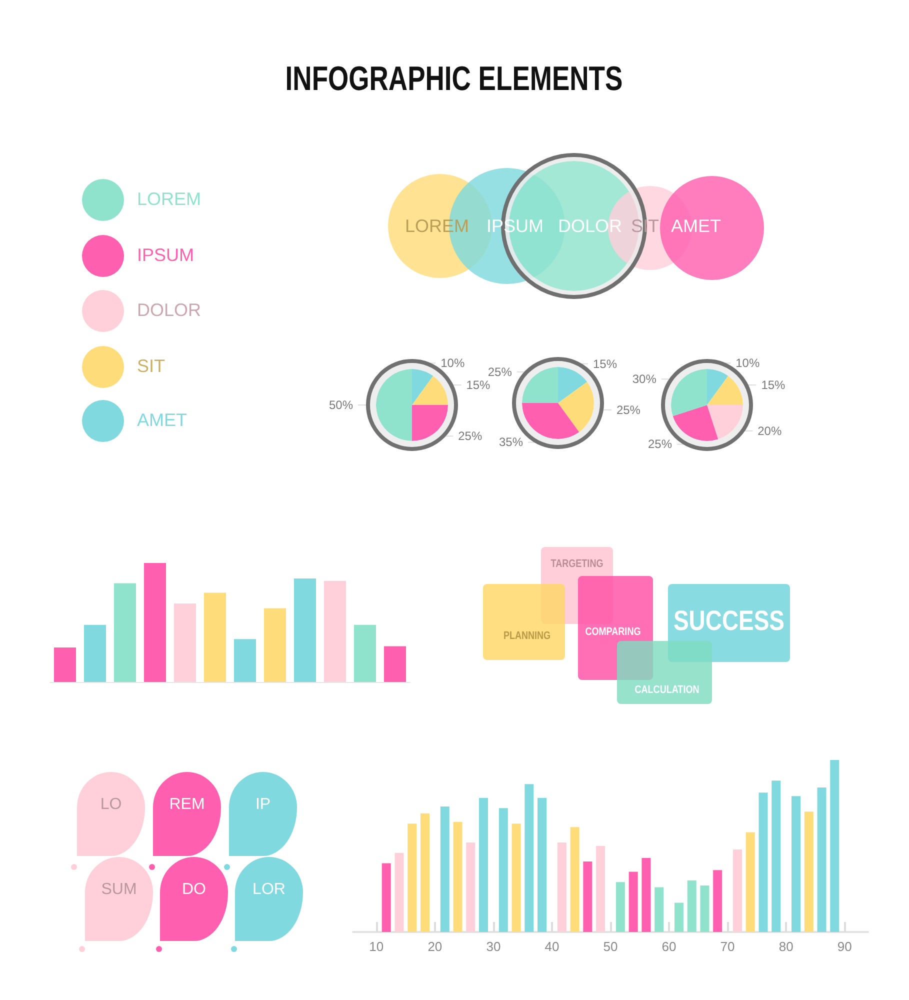  What do you see at coordinates (435, 946) in the screenshot?
I see `x-tick-label: 20` at bounding box center [435, 946].